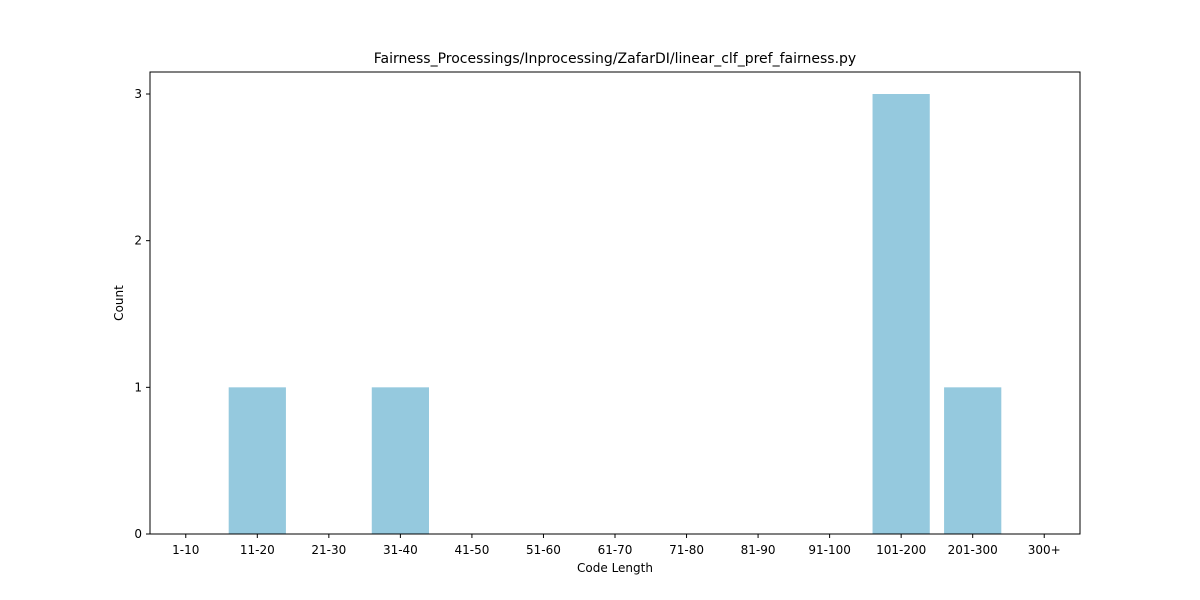 The height and width of the screenshot is (600, 1200). Describe the element at coordinates (471, 550) in the screenshot. I see `x-tick-label: 41-50` at that location.